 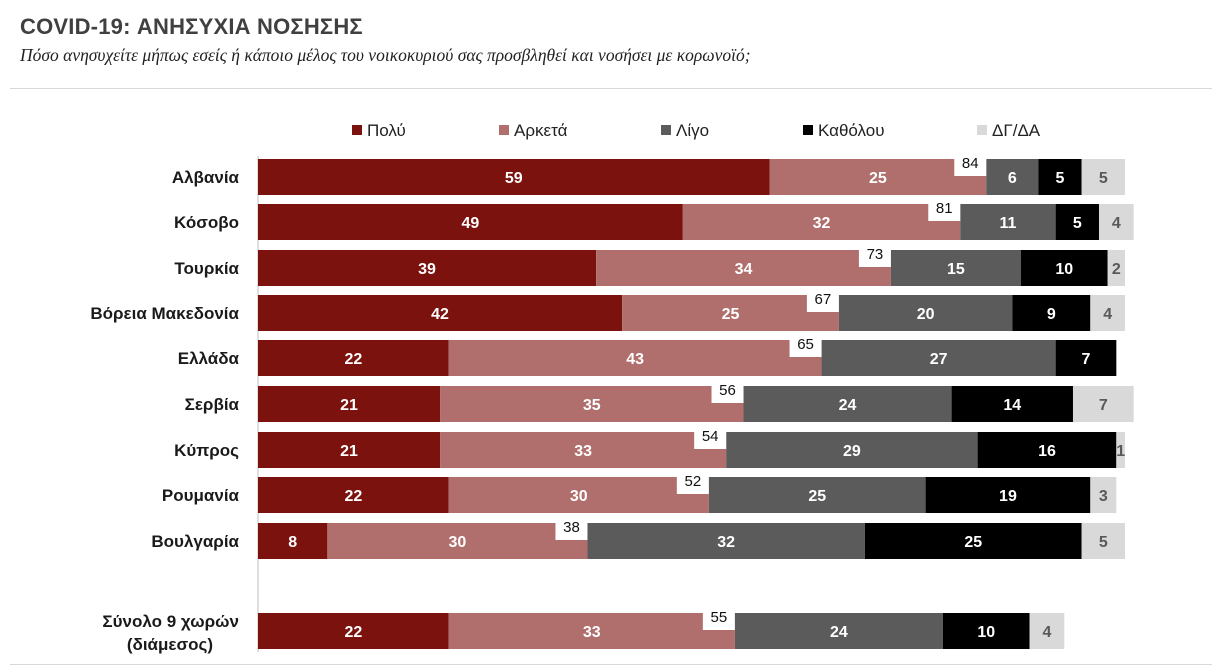 I want to click on data-label: 19, so click(x=1008, y=496).